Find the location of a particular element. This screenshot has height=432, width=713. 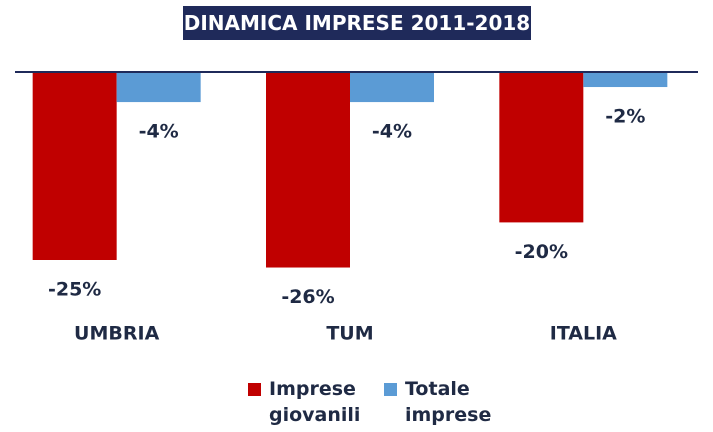

legend-label: Imprese giovanili is located at coordinates (315, 402).